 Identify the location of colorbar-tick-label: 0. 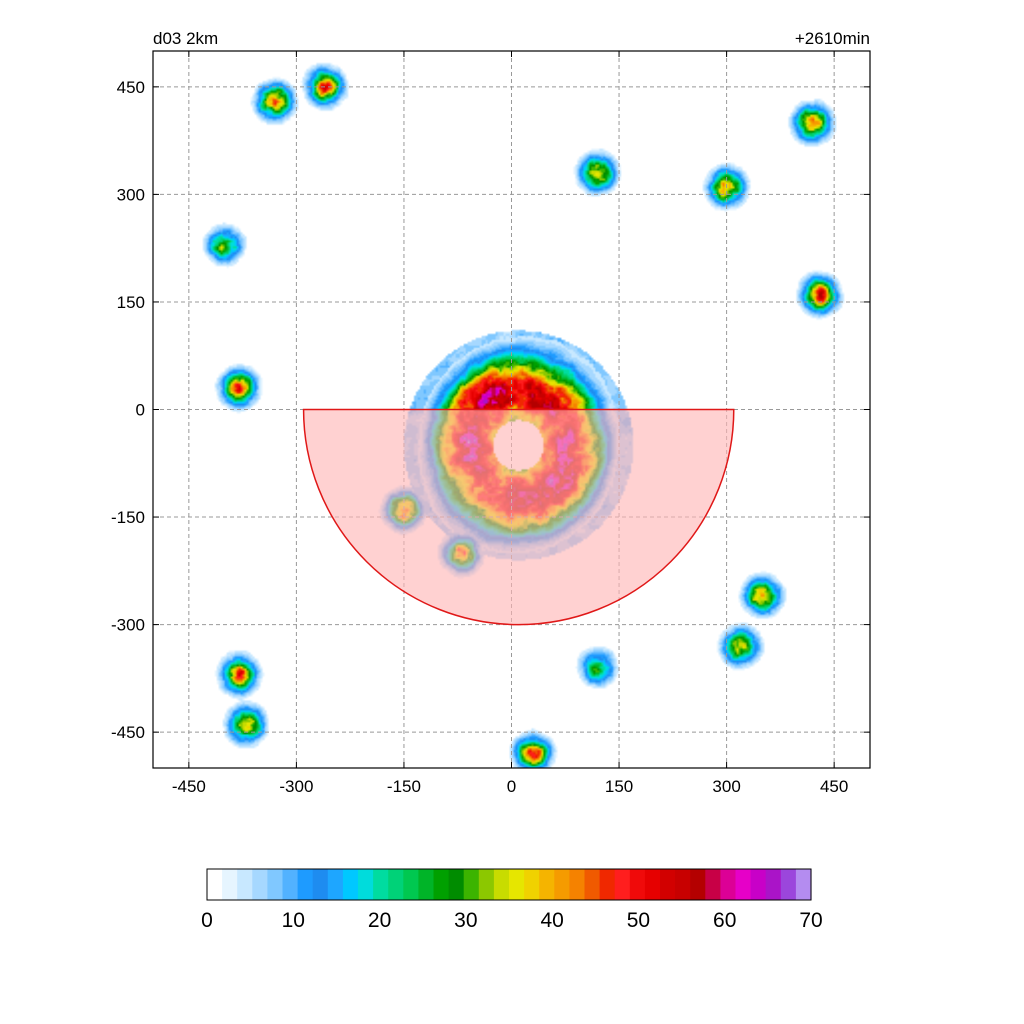
(207, 920).